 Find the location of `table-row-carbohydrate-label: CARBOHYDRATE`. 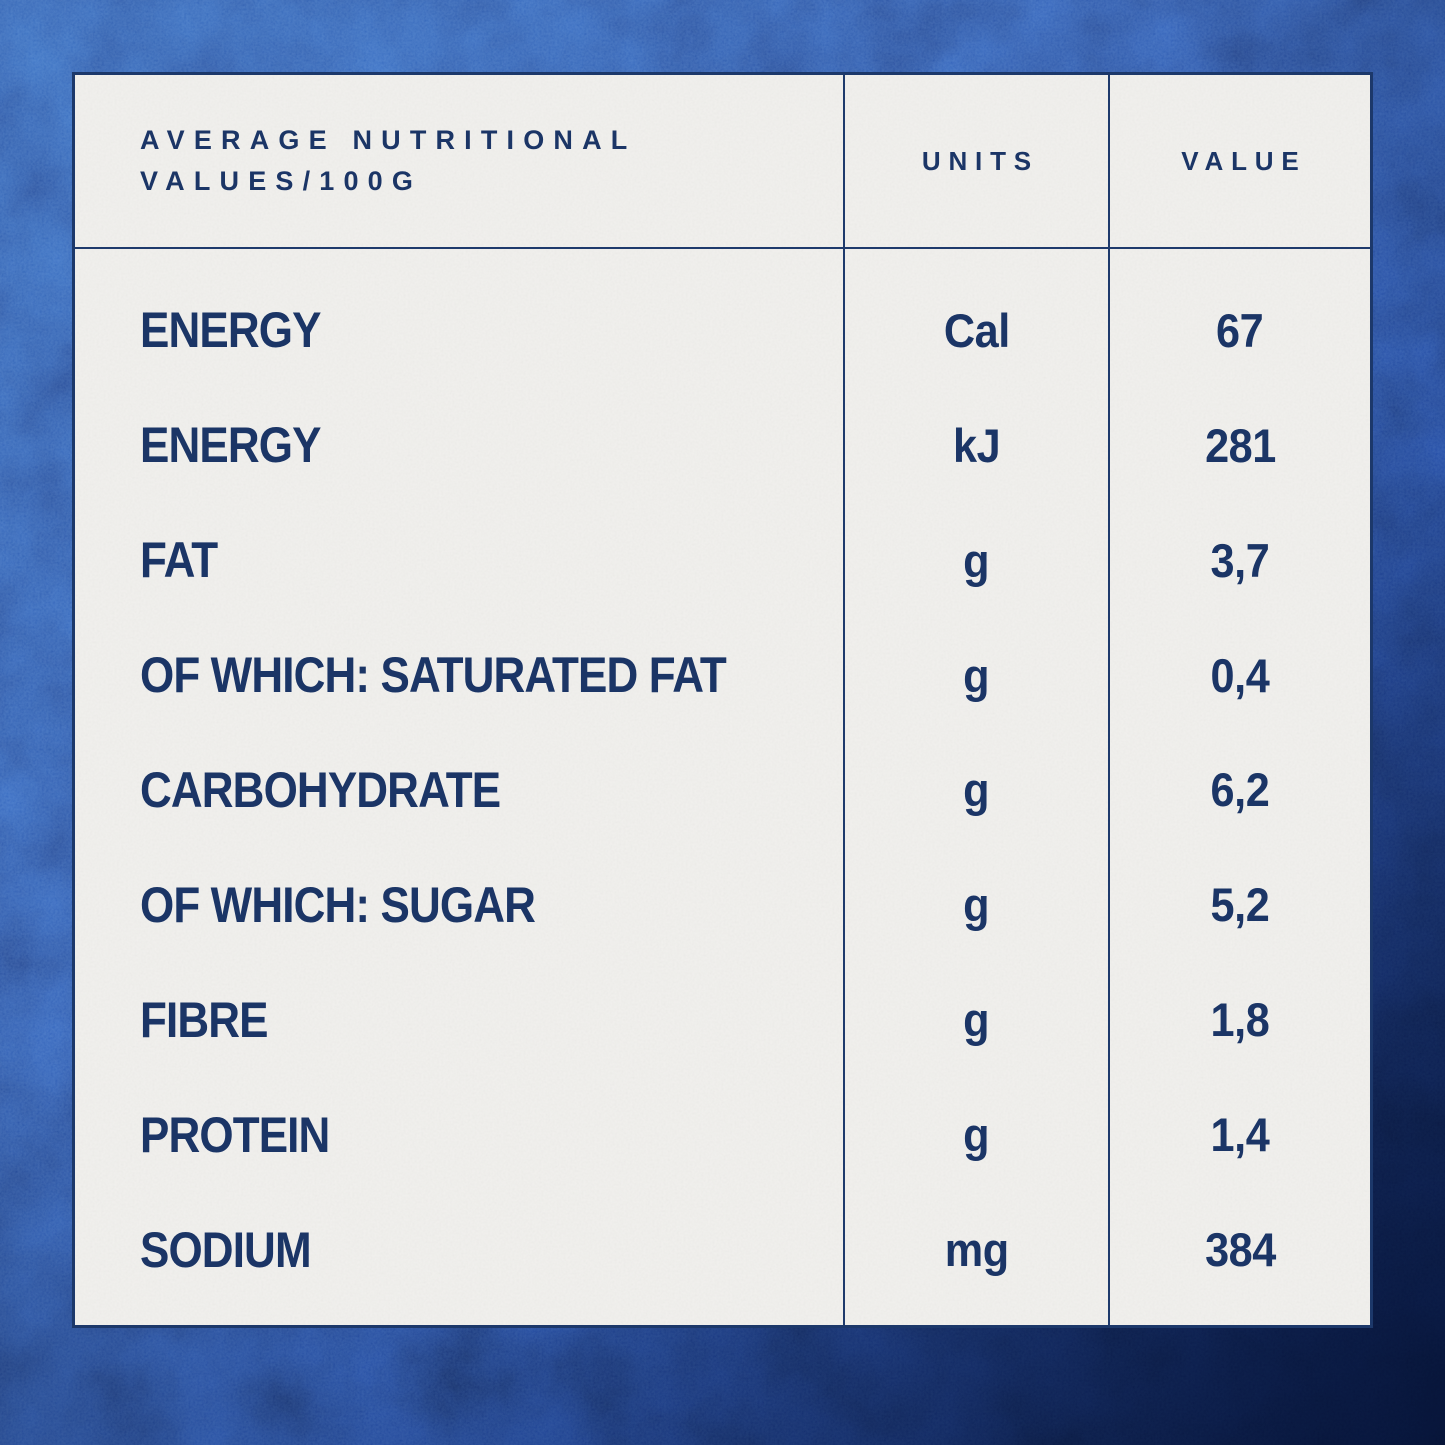

table-row-carbohydrate-label: CARBOHYDRATE is located at coordinates (459, 790).